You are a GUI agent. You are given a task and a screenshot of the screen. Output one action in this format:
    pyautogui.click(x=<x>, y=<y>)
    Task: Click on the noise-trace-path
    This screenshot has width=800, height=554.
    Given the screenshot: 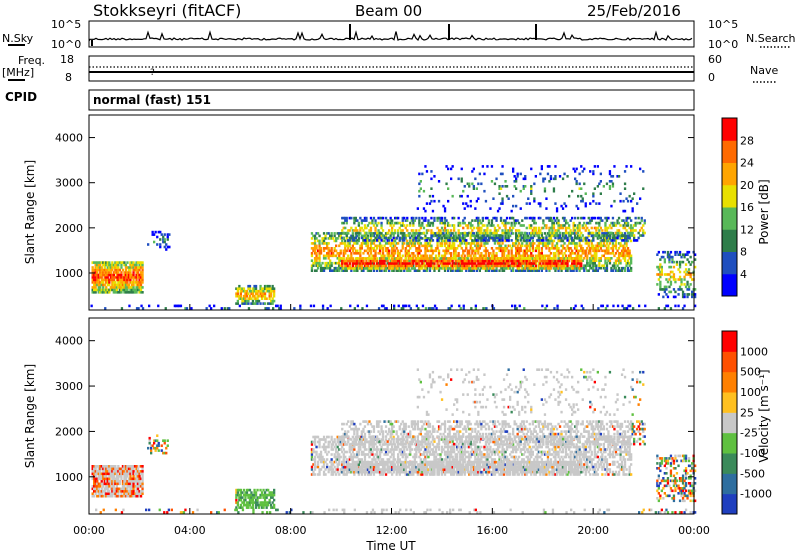 What is the action you would take?
    pyautogui.click(x=390, y=36)
    